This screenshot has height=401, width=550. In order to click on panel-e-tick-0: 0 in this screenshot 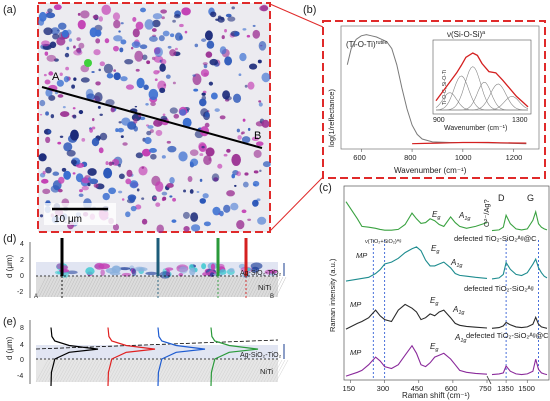, I will do `click(22, 360)`.